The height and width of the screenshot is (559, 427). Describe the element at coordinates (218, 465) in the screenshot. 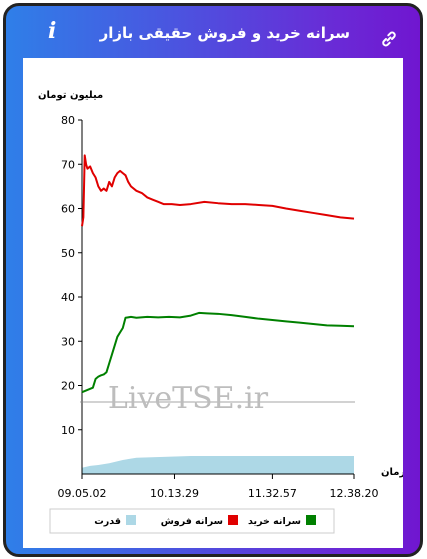

I see `series-power-area` at that location.